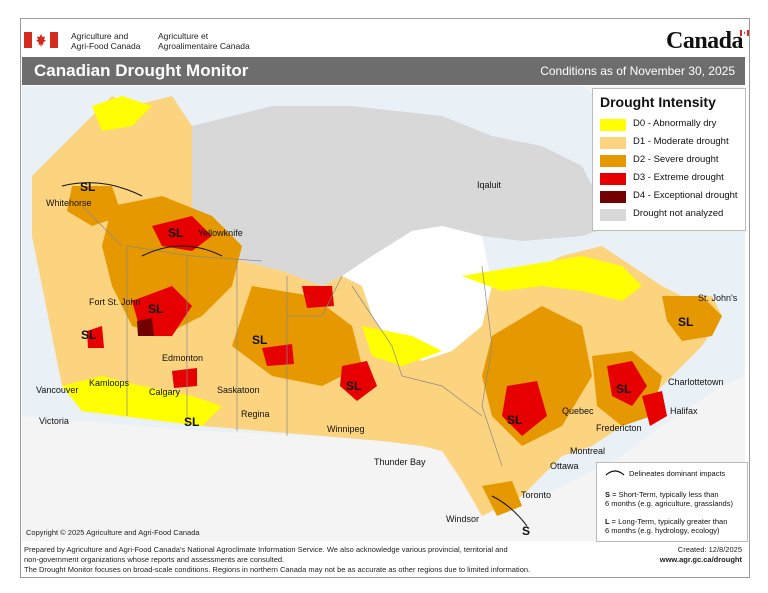  I want to click on created-date: Created: 12/8/2025, so click(709, 549).